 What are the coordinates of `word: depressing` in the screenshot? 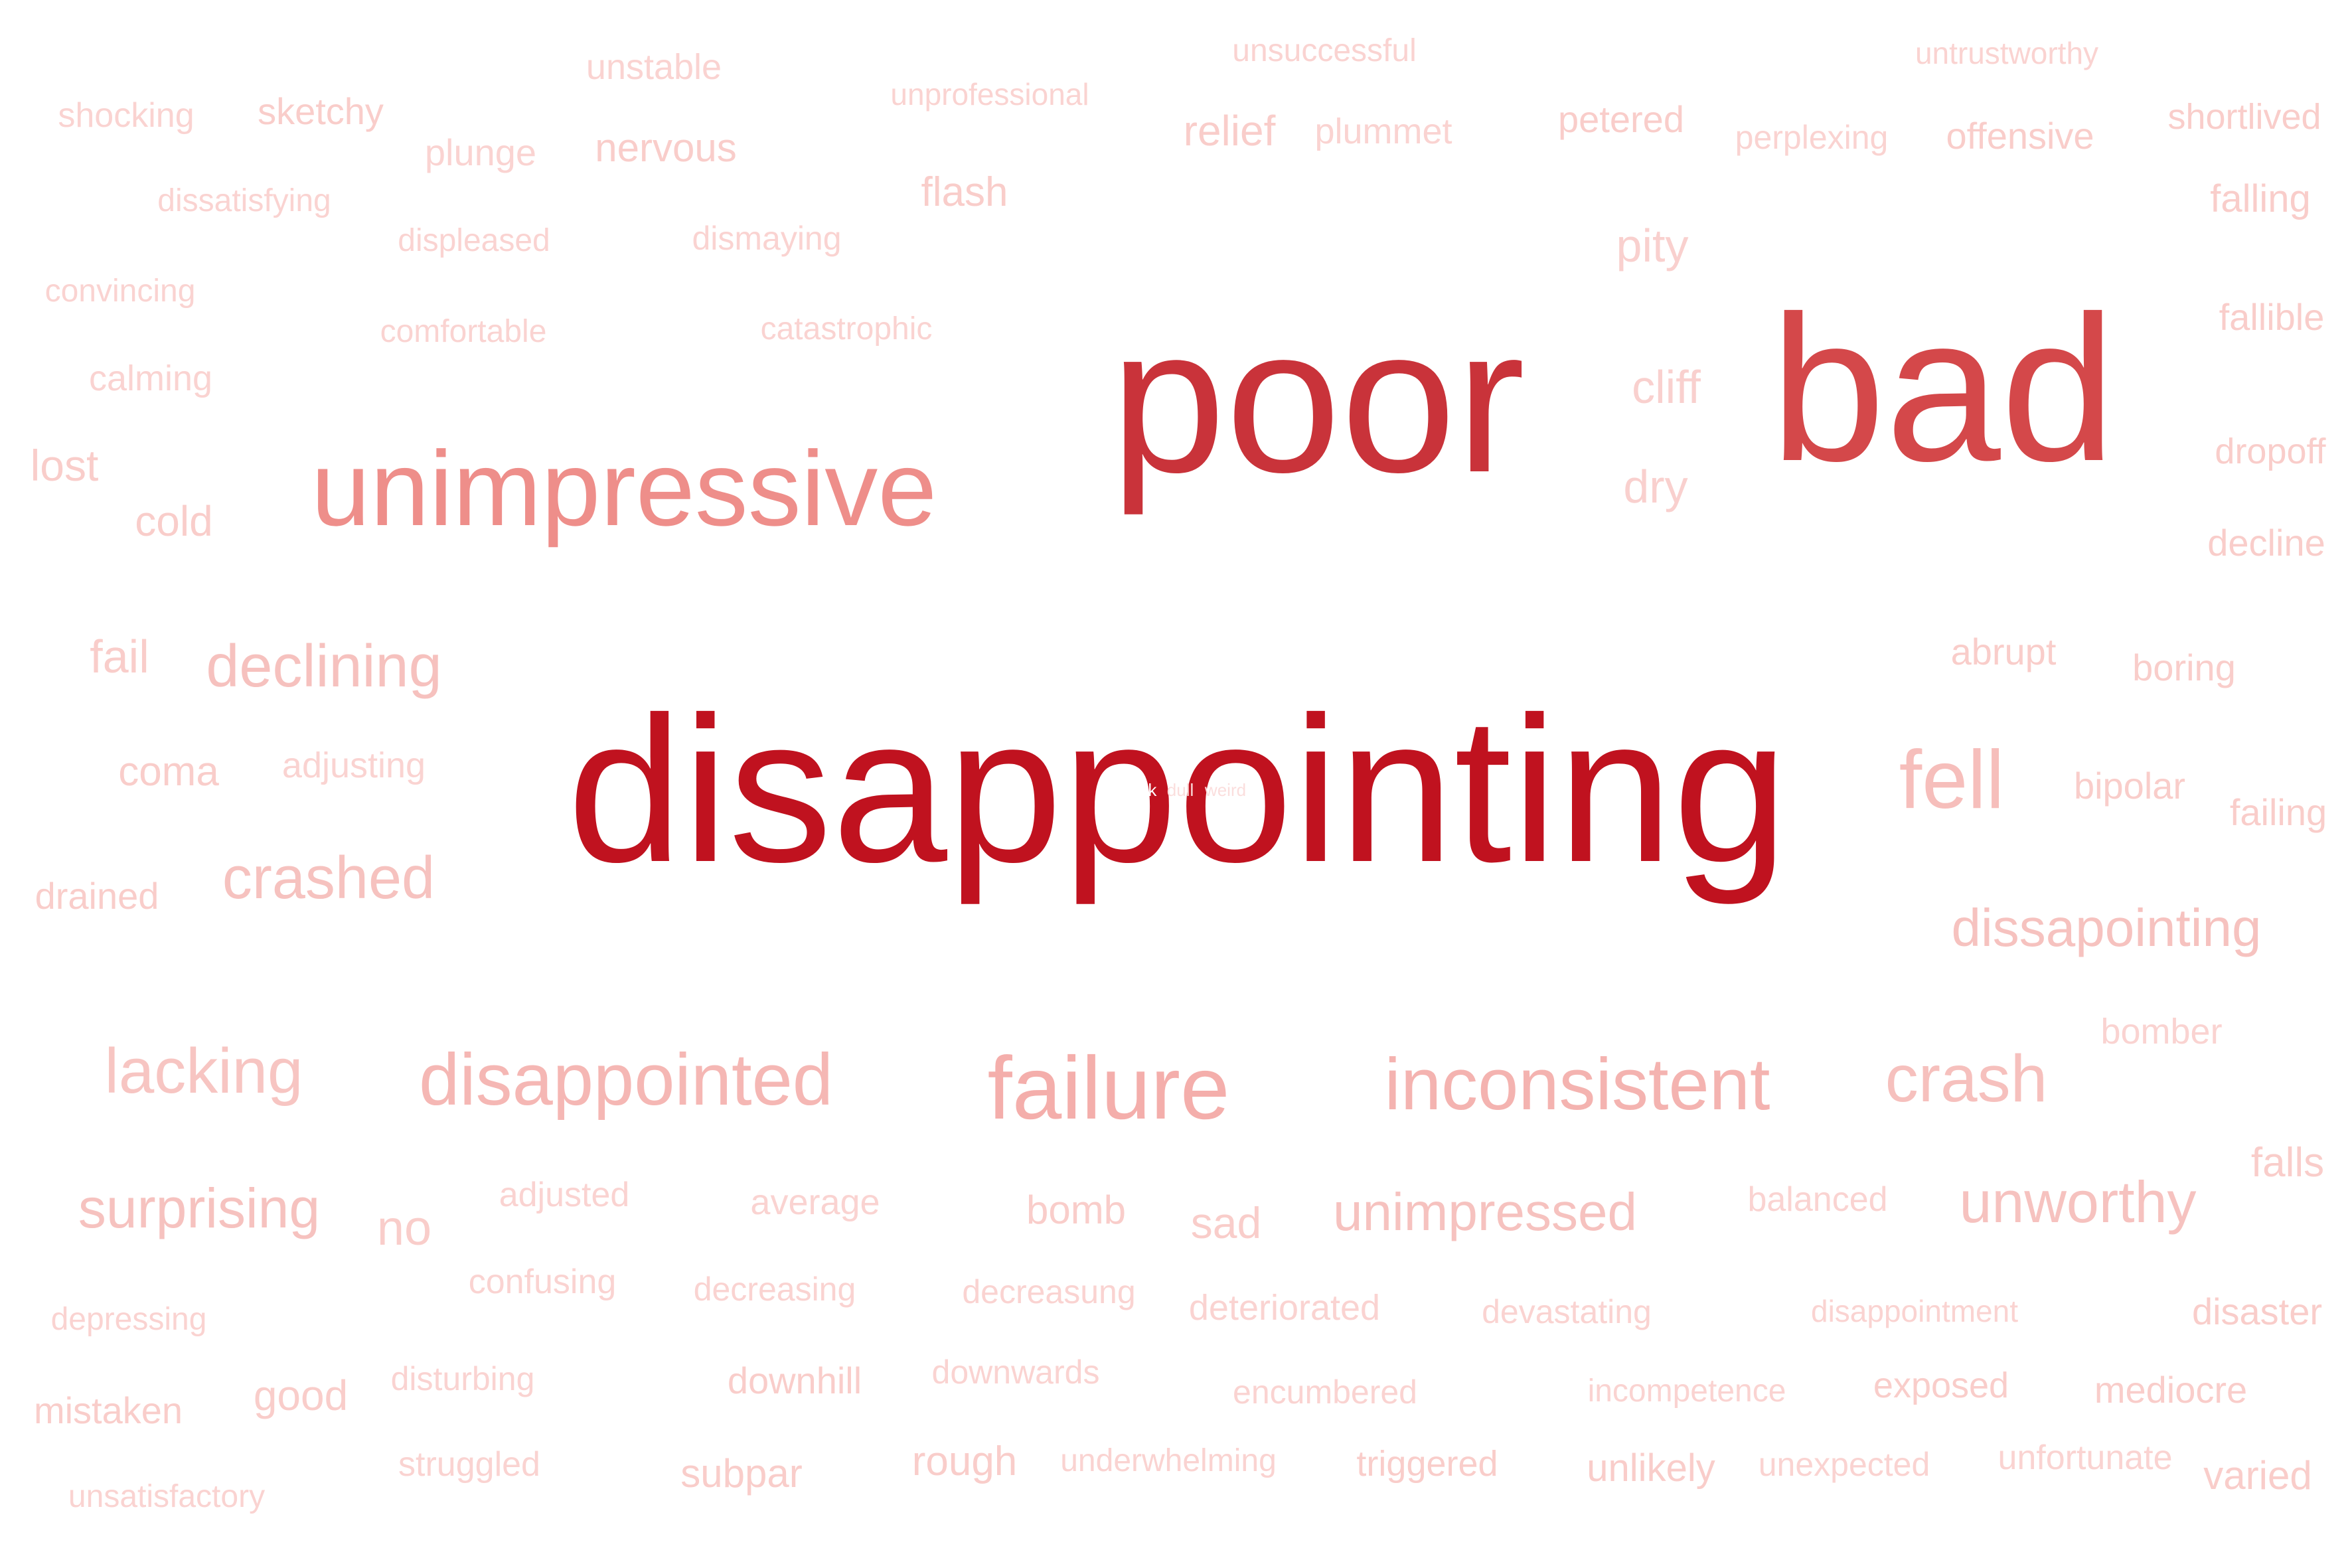 It's located at (129, 1320).